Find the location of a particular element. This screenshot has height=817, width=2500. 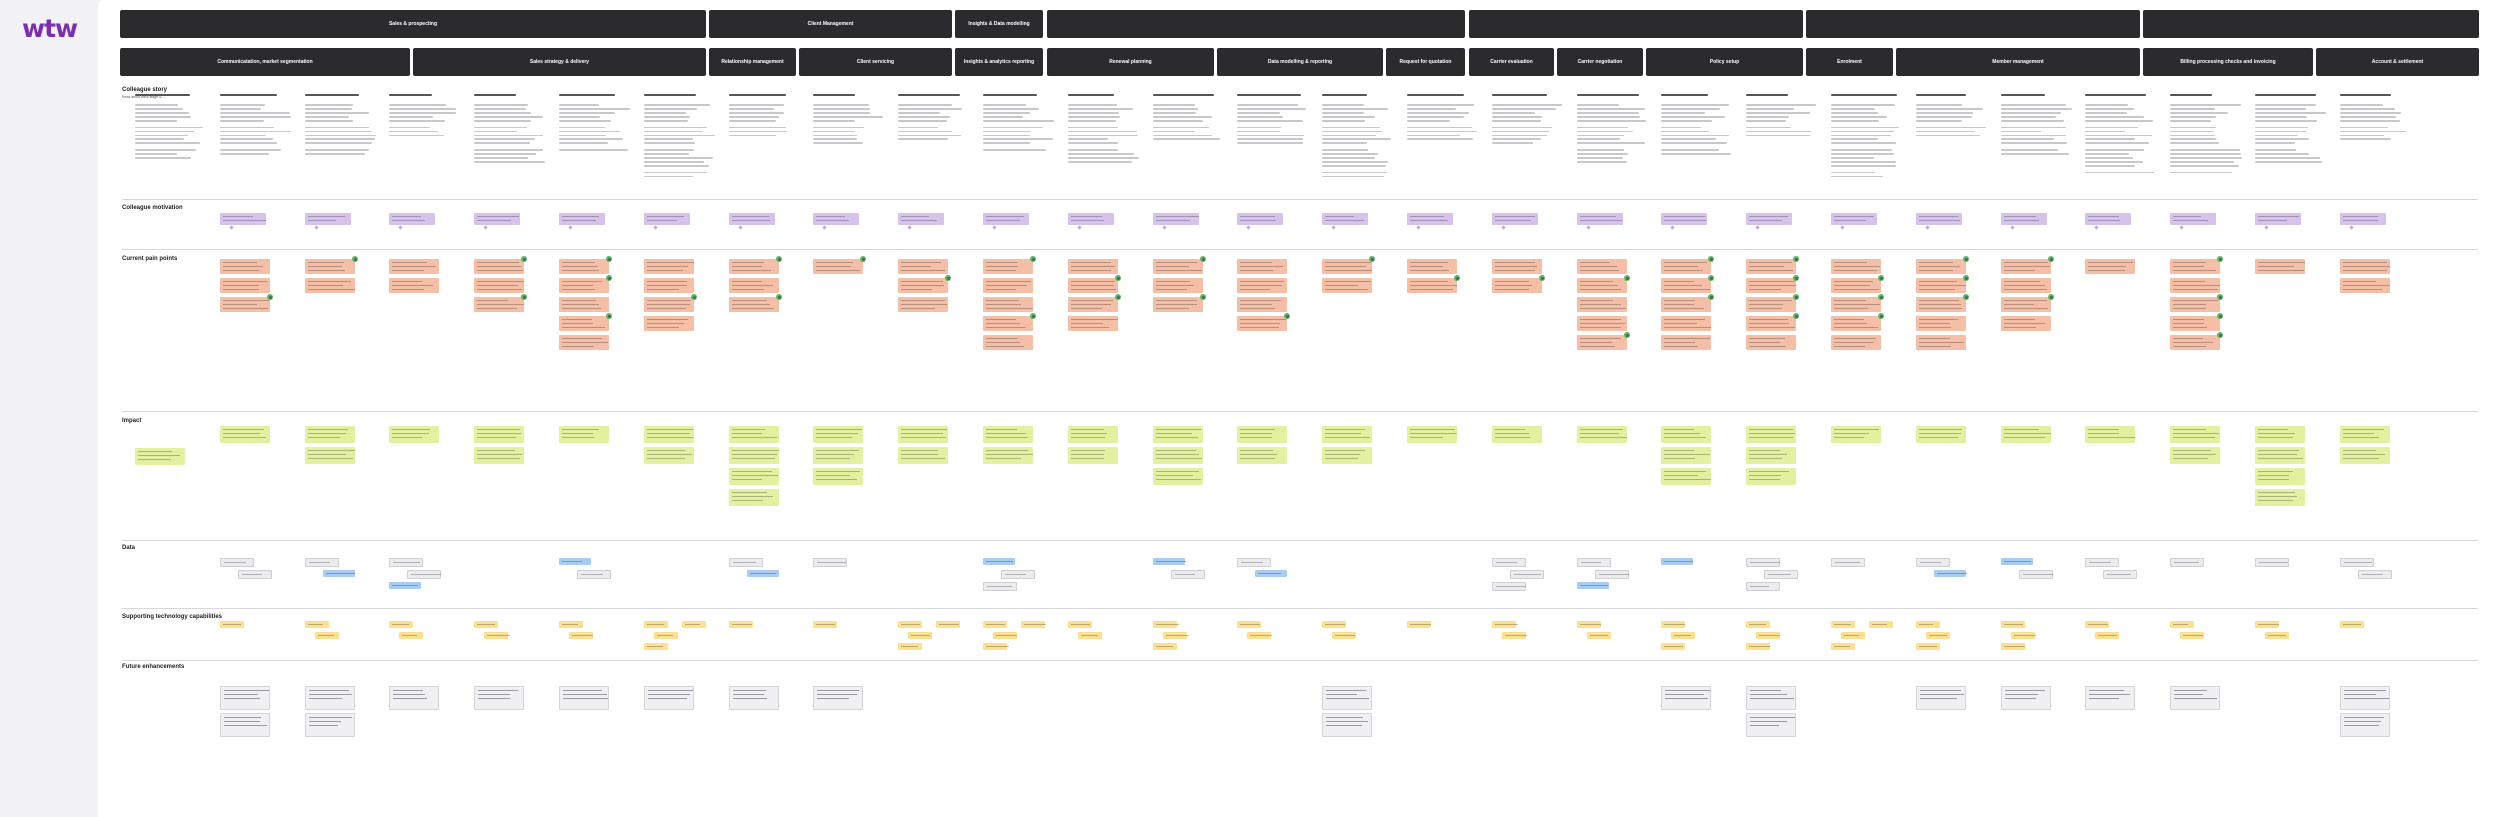

sub-header-account-settlement: Account & settlement is located at coordinates (2397, 62).